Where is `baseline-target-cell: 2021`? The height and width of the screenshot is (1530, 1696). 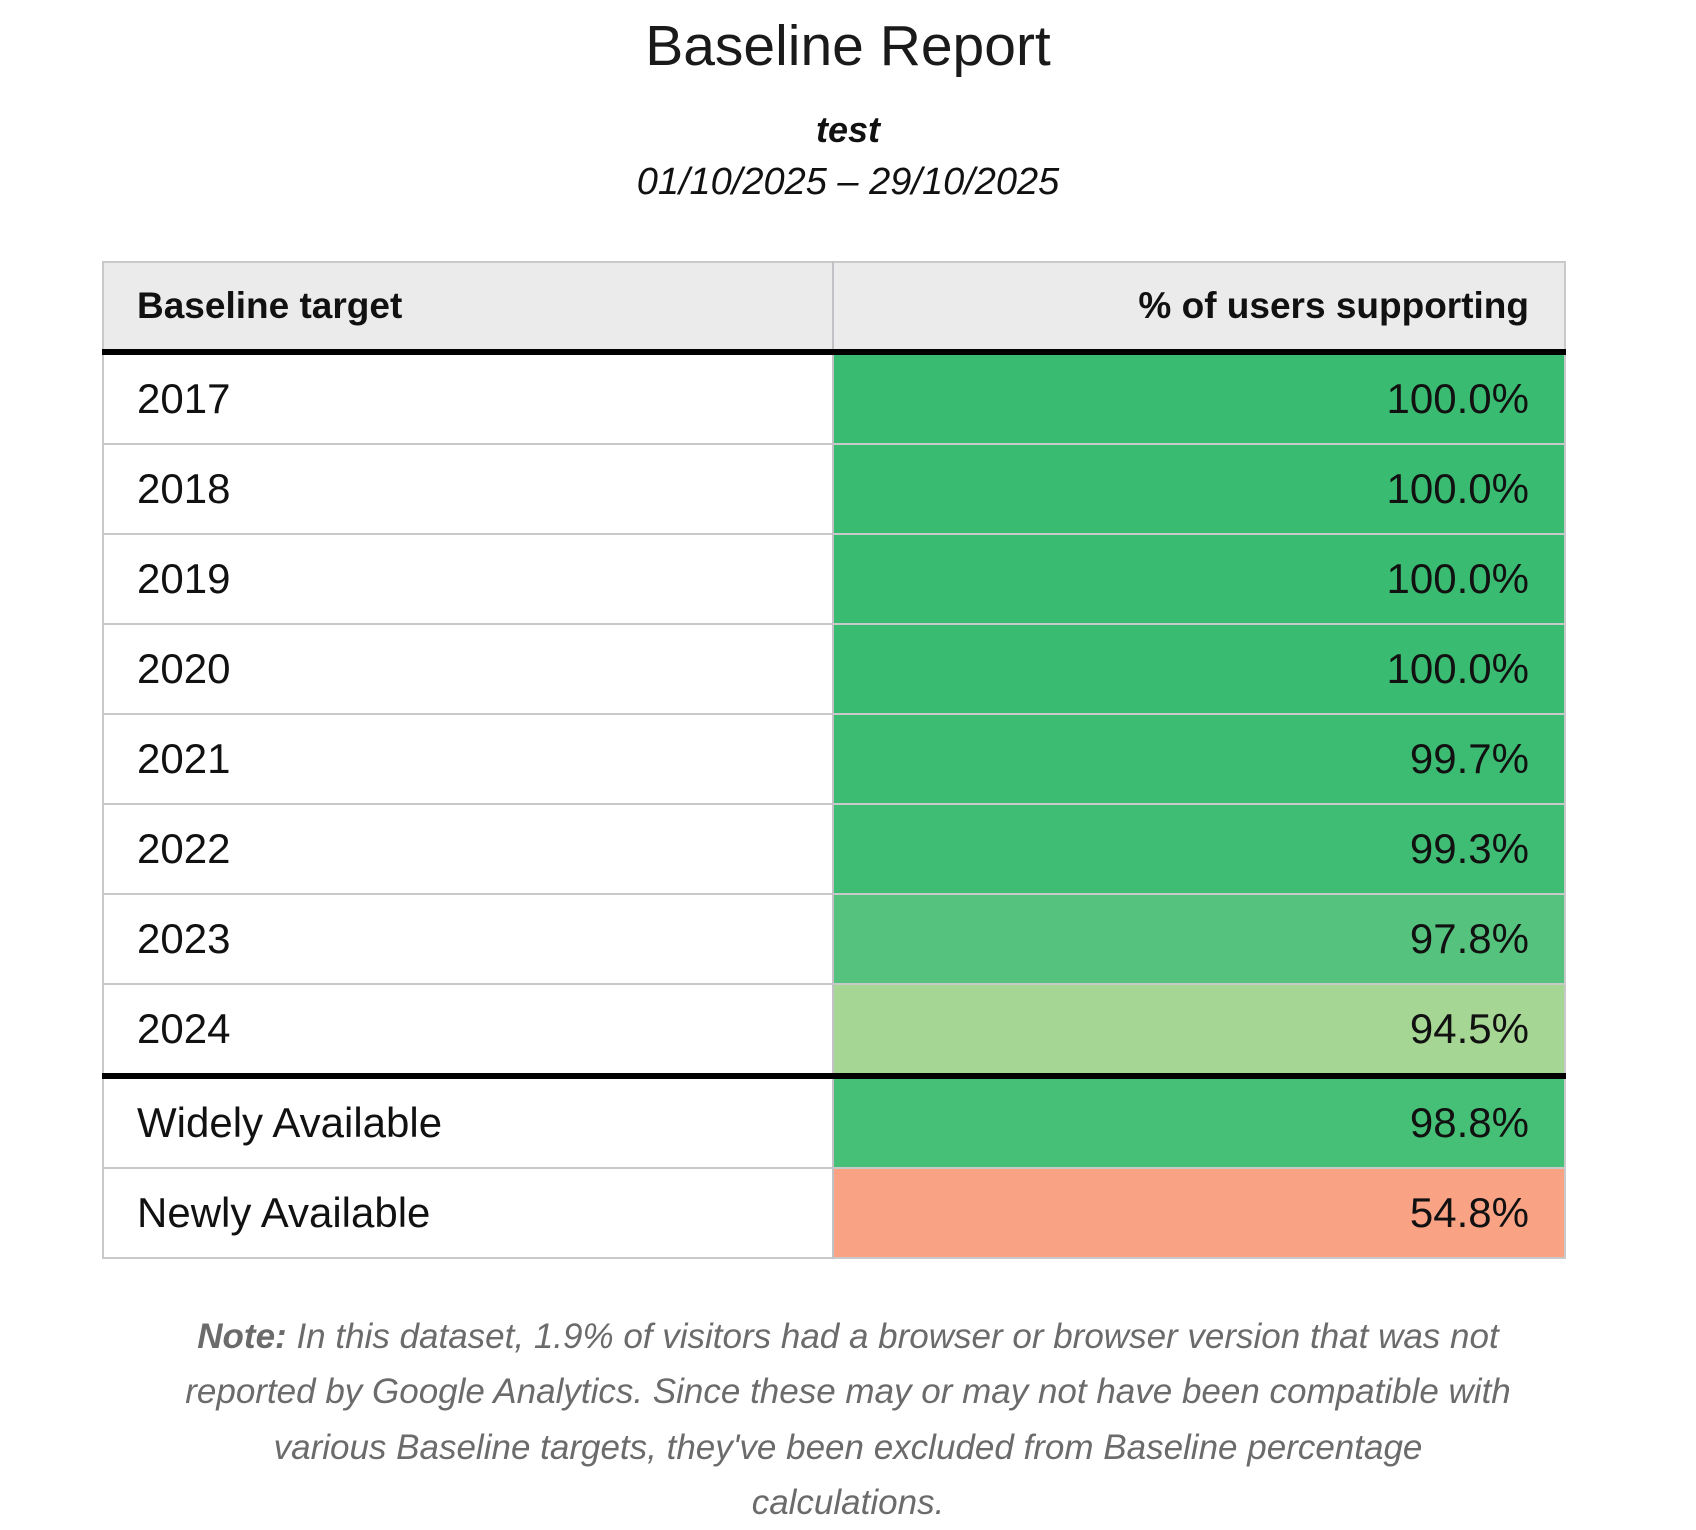 baseline-target-cell: 2021 is located at coordinates (469, 759).